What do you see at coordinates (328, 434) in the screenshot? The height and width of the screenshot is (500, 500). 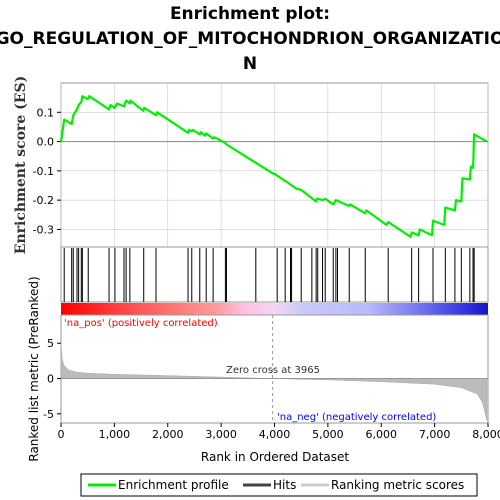 I see `x-tick-label: 5,000` at bounding box center [328, 434].